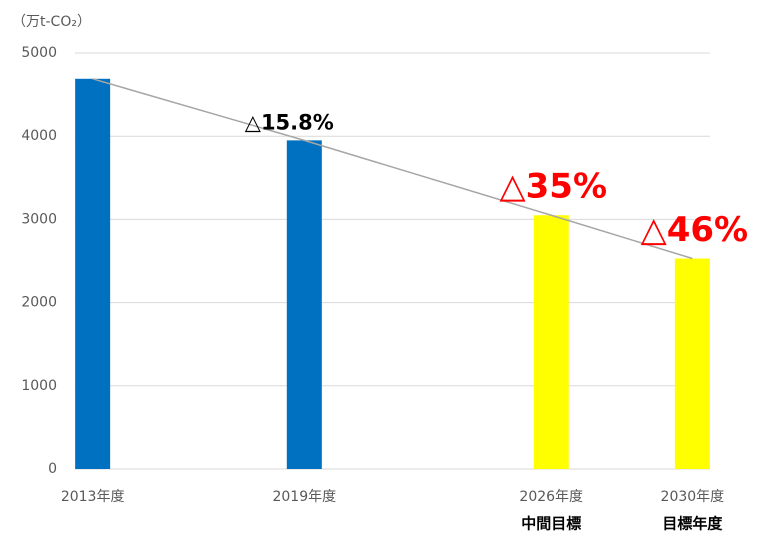  What do you see at coordinates (93, 497) in the screenshot?
I see `x-tick-label: 2013年度` at bounding box center [93, 497].